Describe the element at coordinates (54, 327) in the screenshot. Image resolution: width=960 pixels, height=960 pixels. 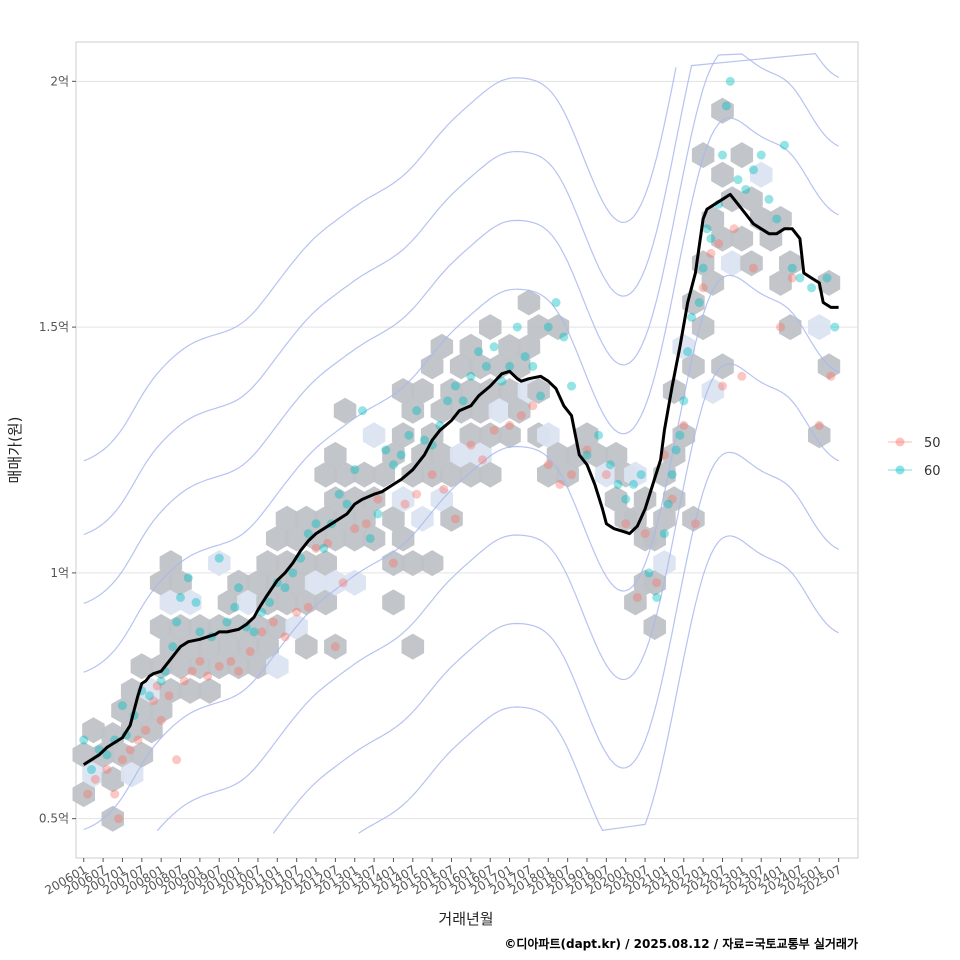
I see `y-tick-label: 1.5억` at that location.